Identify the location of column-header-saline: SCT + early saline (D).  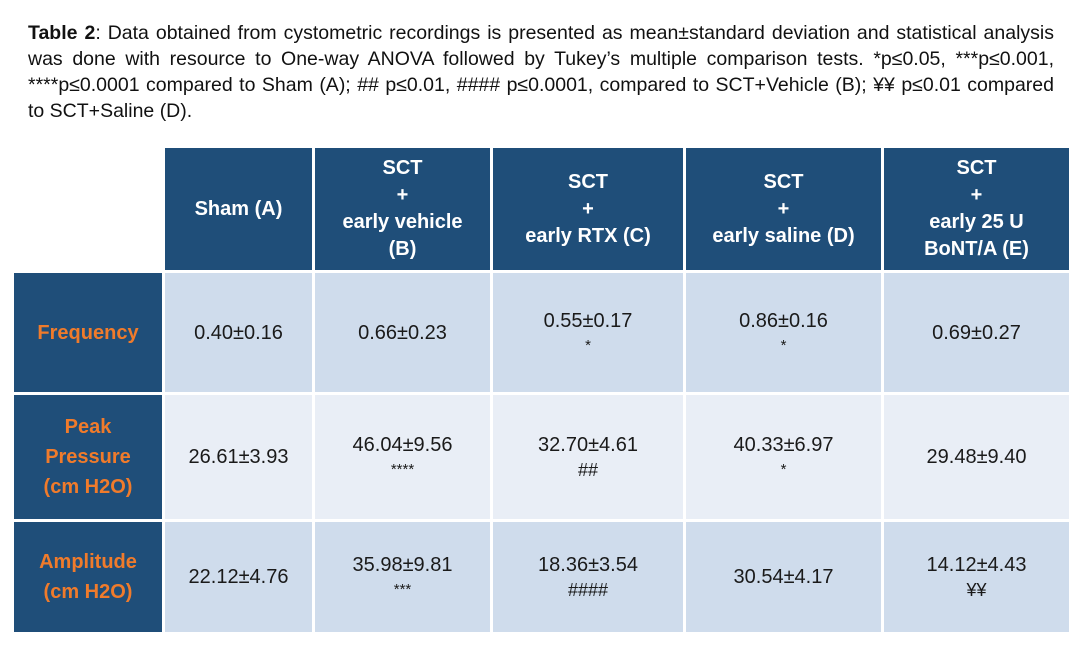
(783, 209).